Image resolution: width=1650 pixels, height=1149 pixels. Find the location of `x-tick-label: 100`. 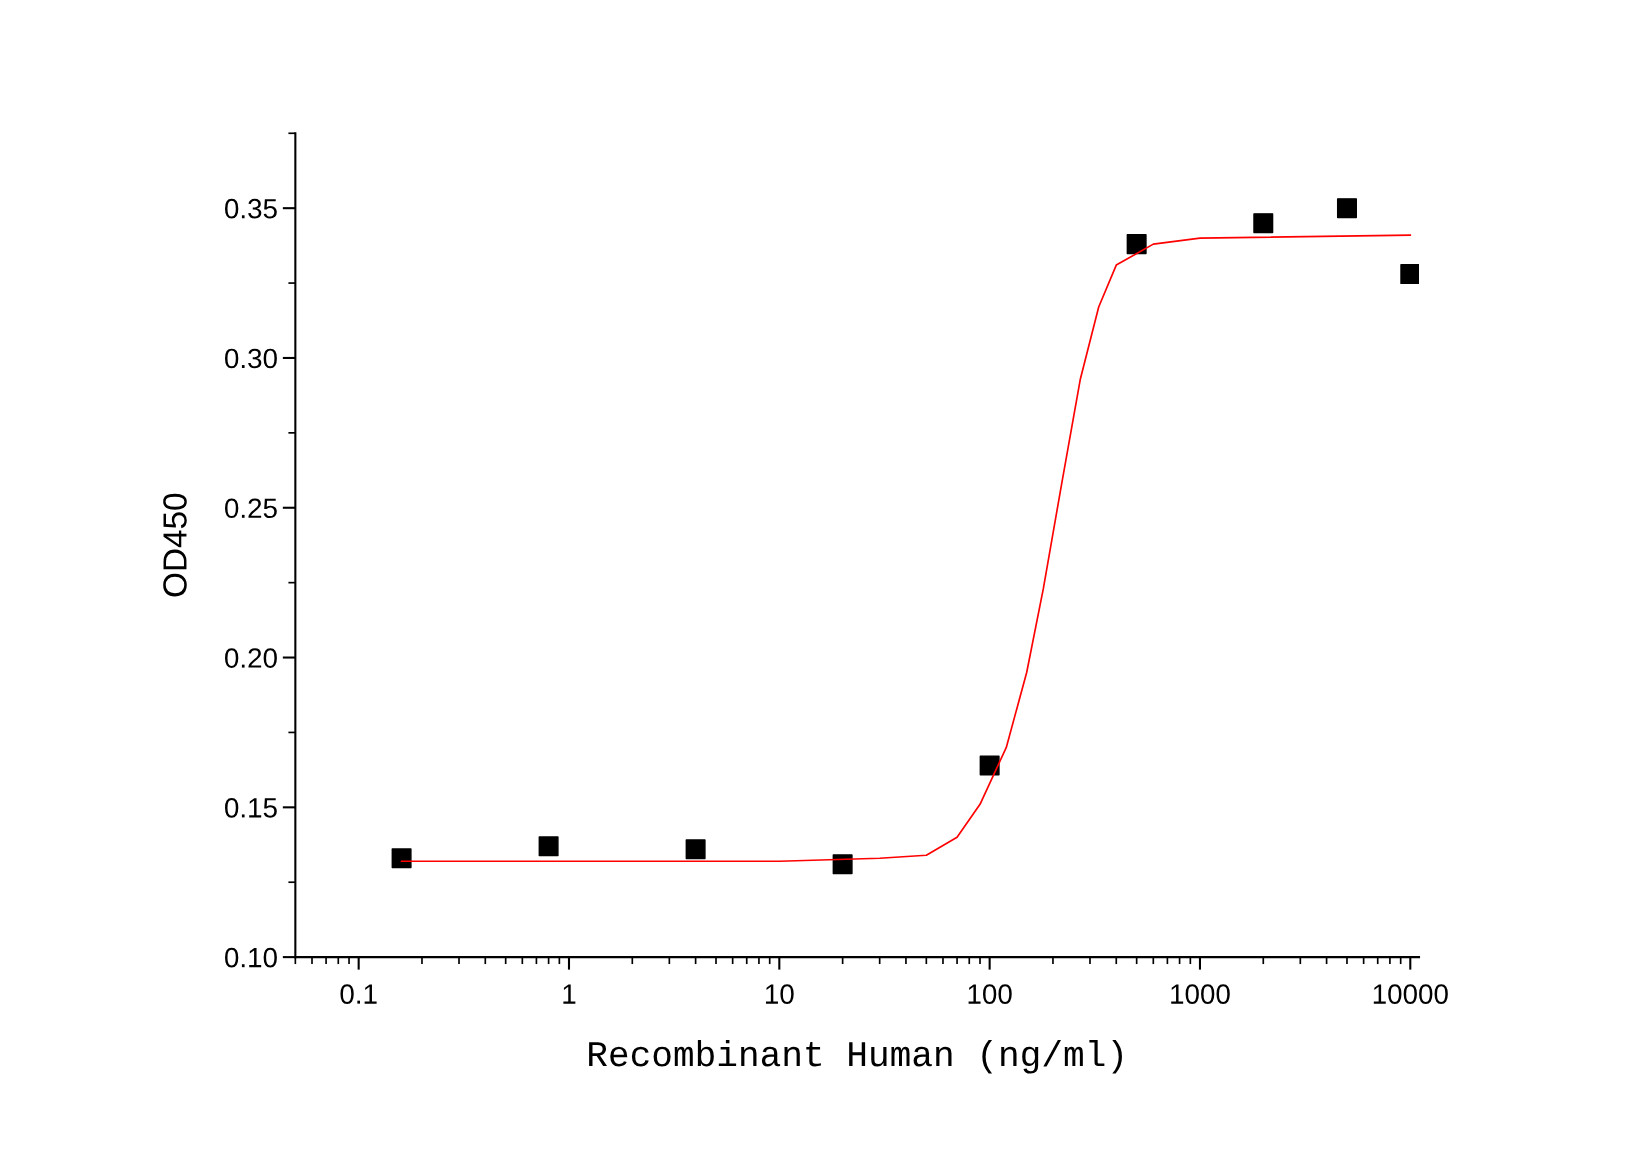

x-tick-label: 100 is located at coordinates (990, 994).